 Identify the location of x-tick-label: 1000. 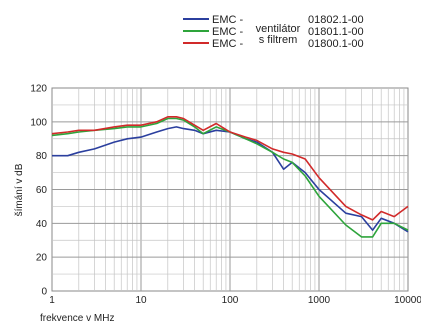
(319, 300).